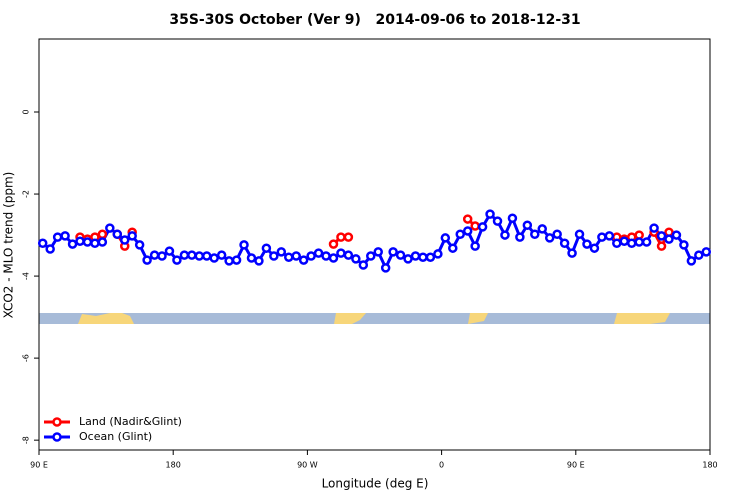  What do you see at coordinates (26, 440) in the screenshot?
I see `y-tick-label: -8` at bounding box center [26, 440].